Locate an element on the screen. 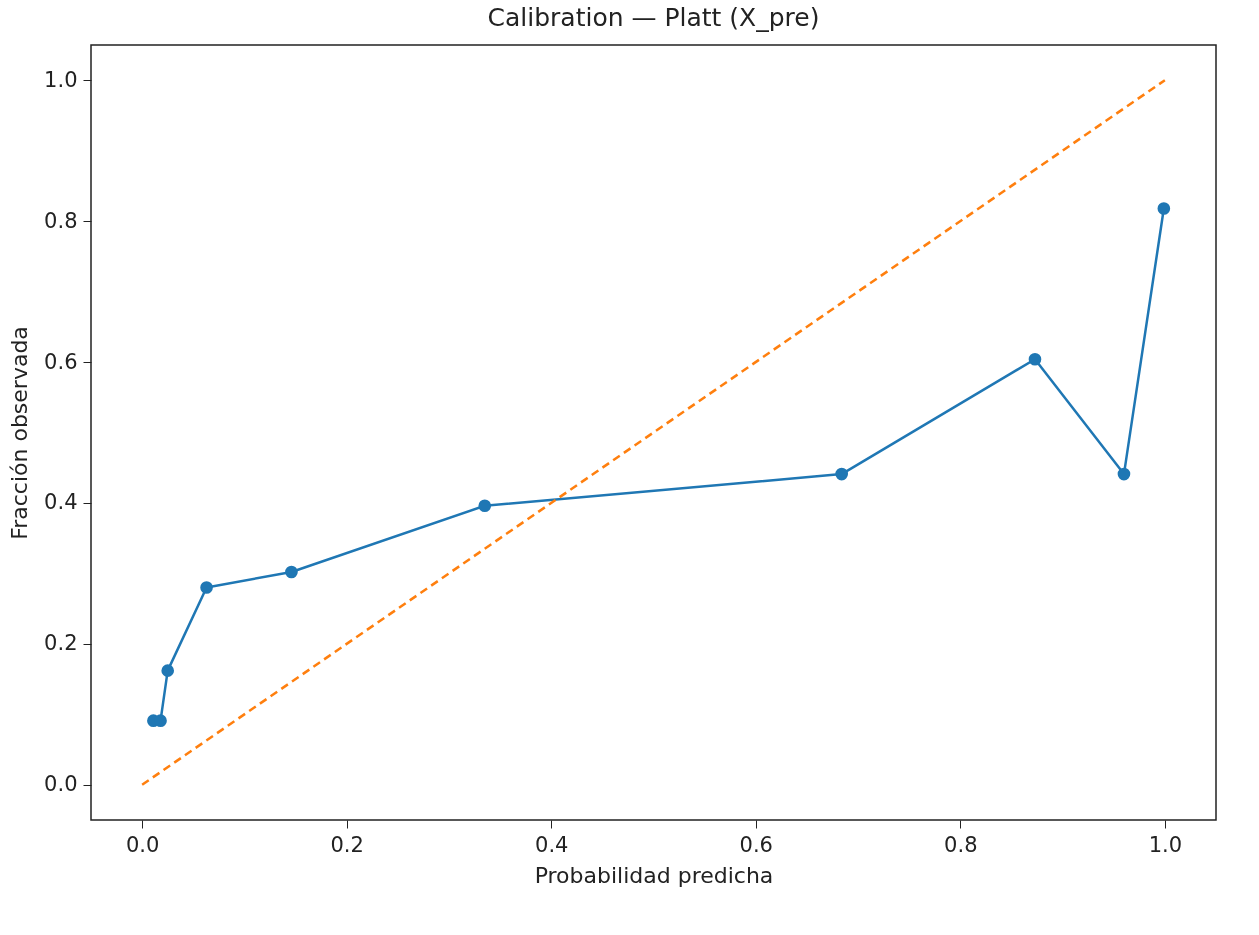 This screenshot has width=1259, height=935. x-tick-label: 0.8 is located at coordinates (961, 844).